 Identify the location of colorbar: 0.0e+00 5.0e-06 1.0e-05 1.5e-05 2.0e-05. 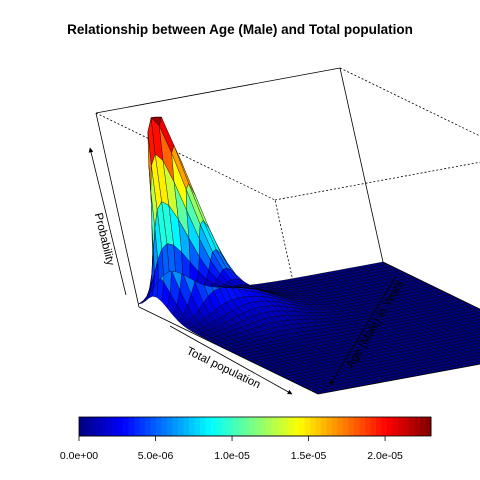
(246, 439).